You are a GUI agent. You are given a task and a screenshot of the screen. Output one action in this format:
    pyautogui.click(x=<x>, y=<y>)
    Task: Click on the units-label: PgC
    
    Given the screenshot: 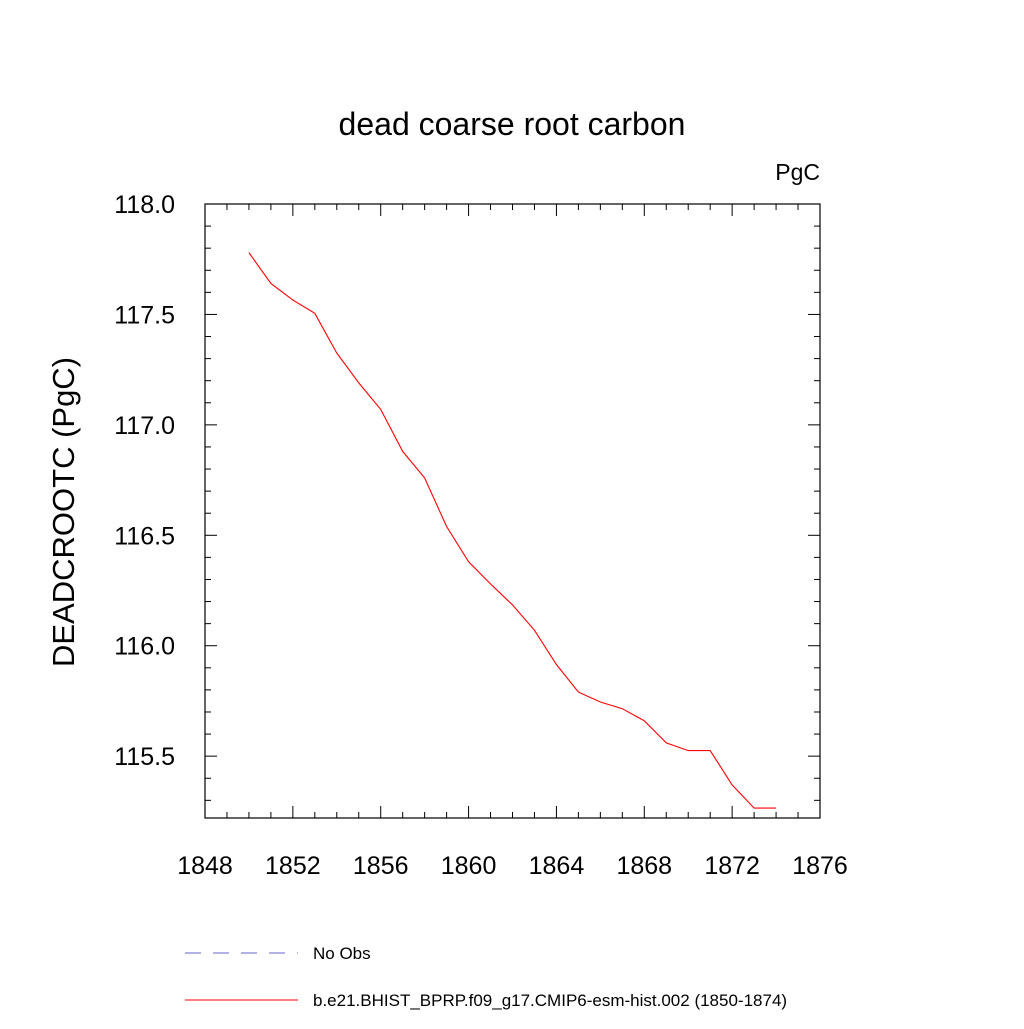 What is the action you would take?
    pyautogui.click(x=797, y=172)
    